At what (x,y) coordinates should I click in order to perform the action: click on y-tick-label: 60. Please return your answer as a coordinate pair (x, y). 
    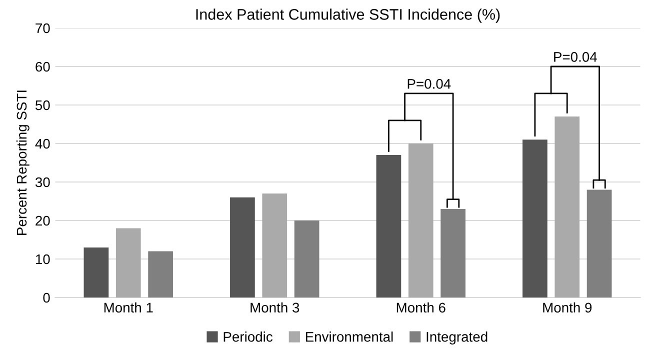
    Looking at the image, I should click on (43, 67).